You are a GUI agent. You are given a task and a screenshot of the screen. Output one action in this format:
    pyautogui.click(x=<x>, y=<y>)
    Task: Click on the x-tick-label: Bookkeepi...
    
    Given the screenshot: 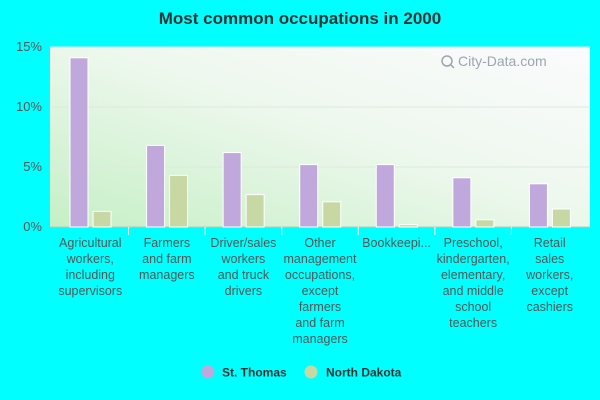 What is the action you would take?
    pyautogui.click(x=396, y=243)
    